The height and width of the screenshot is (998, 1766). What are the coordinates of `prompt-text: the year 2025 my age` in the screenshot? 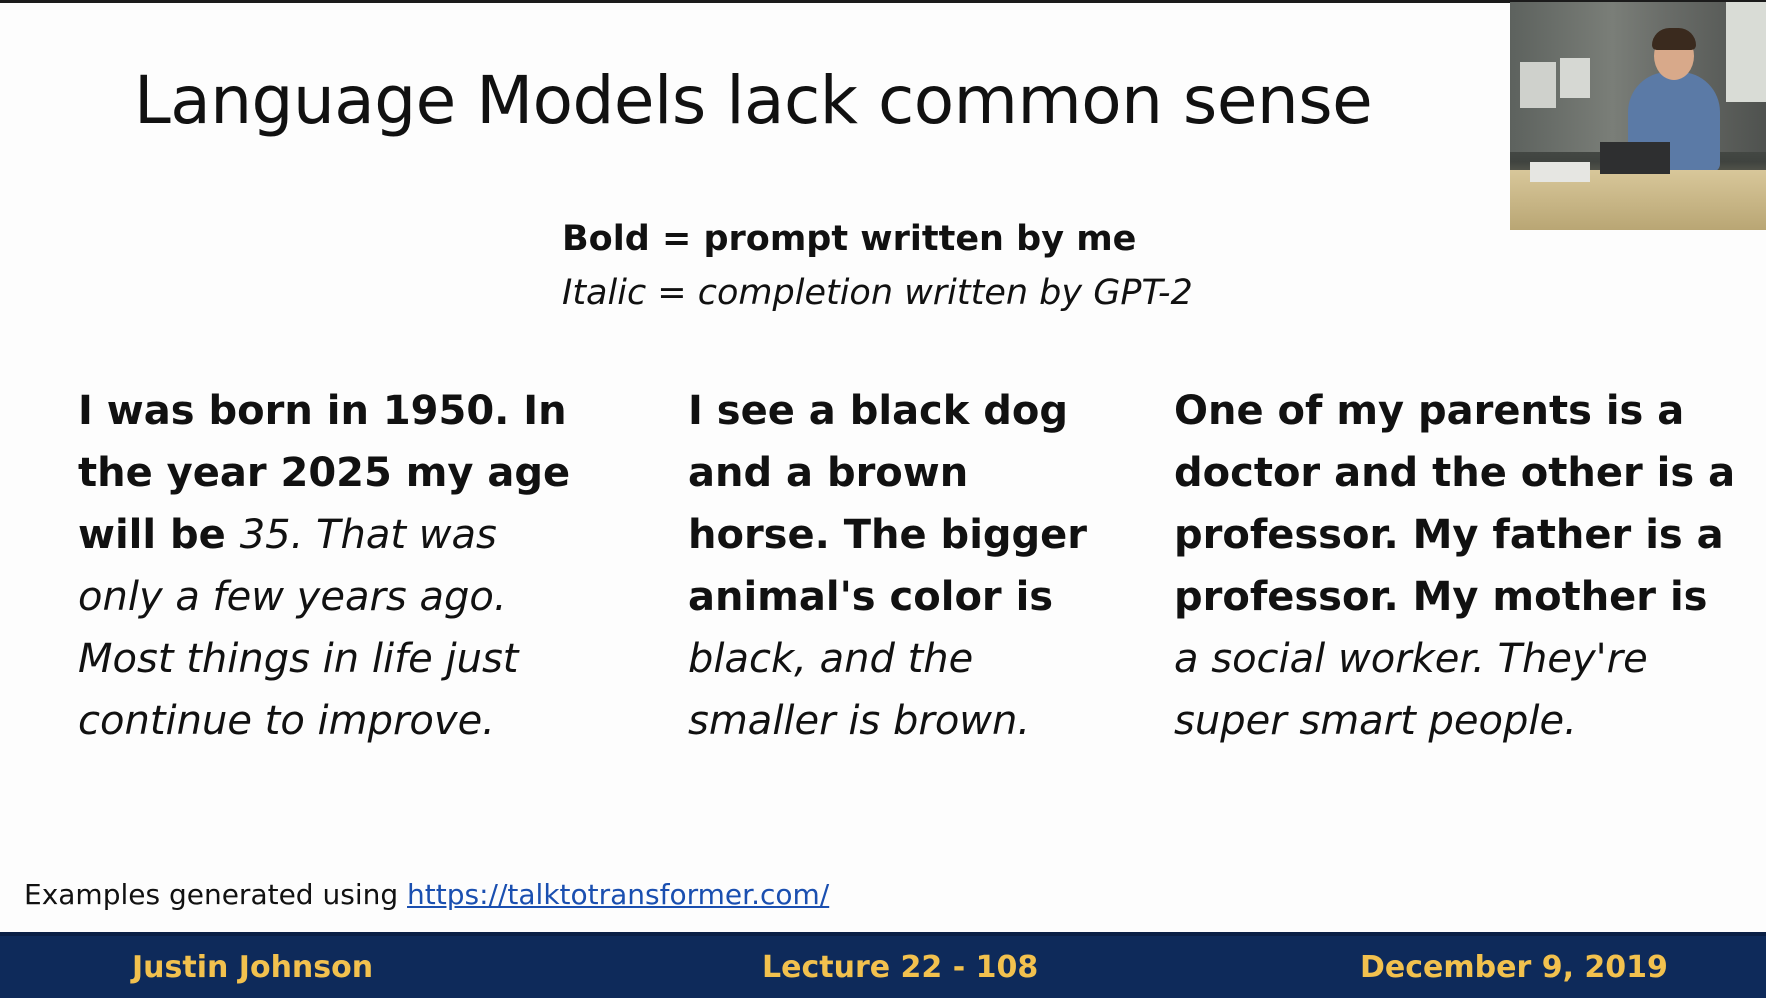 It's located at (324, 473).